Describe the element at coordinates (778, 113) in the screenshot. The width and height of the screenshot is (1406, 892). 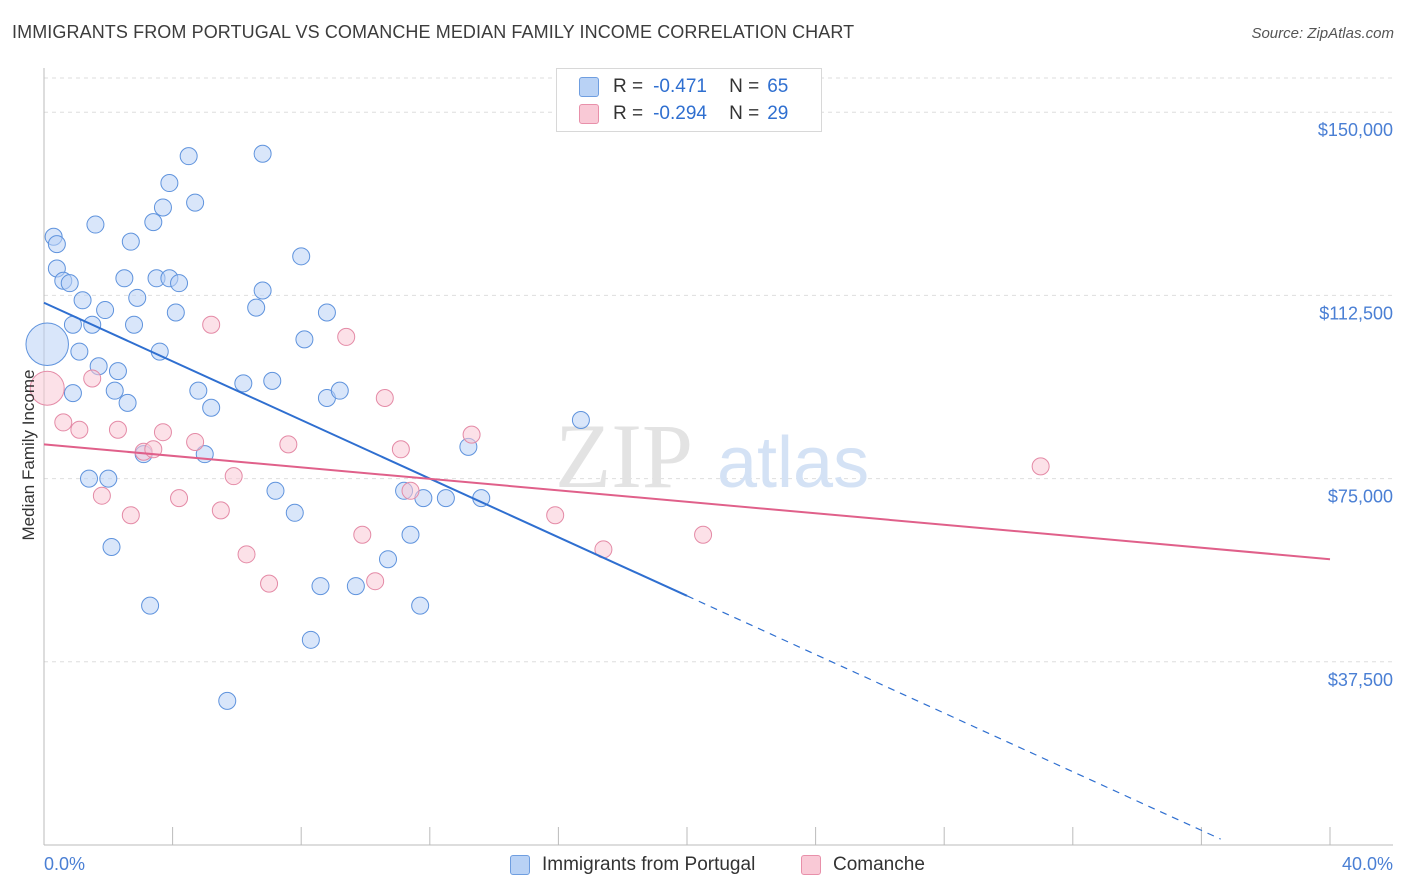
I see `legend-n-value: 29` at that location.